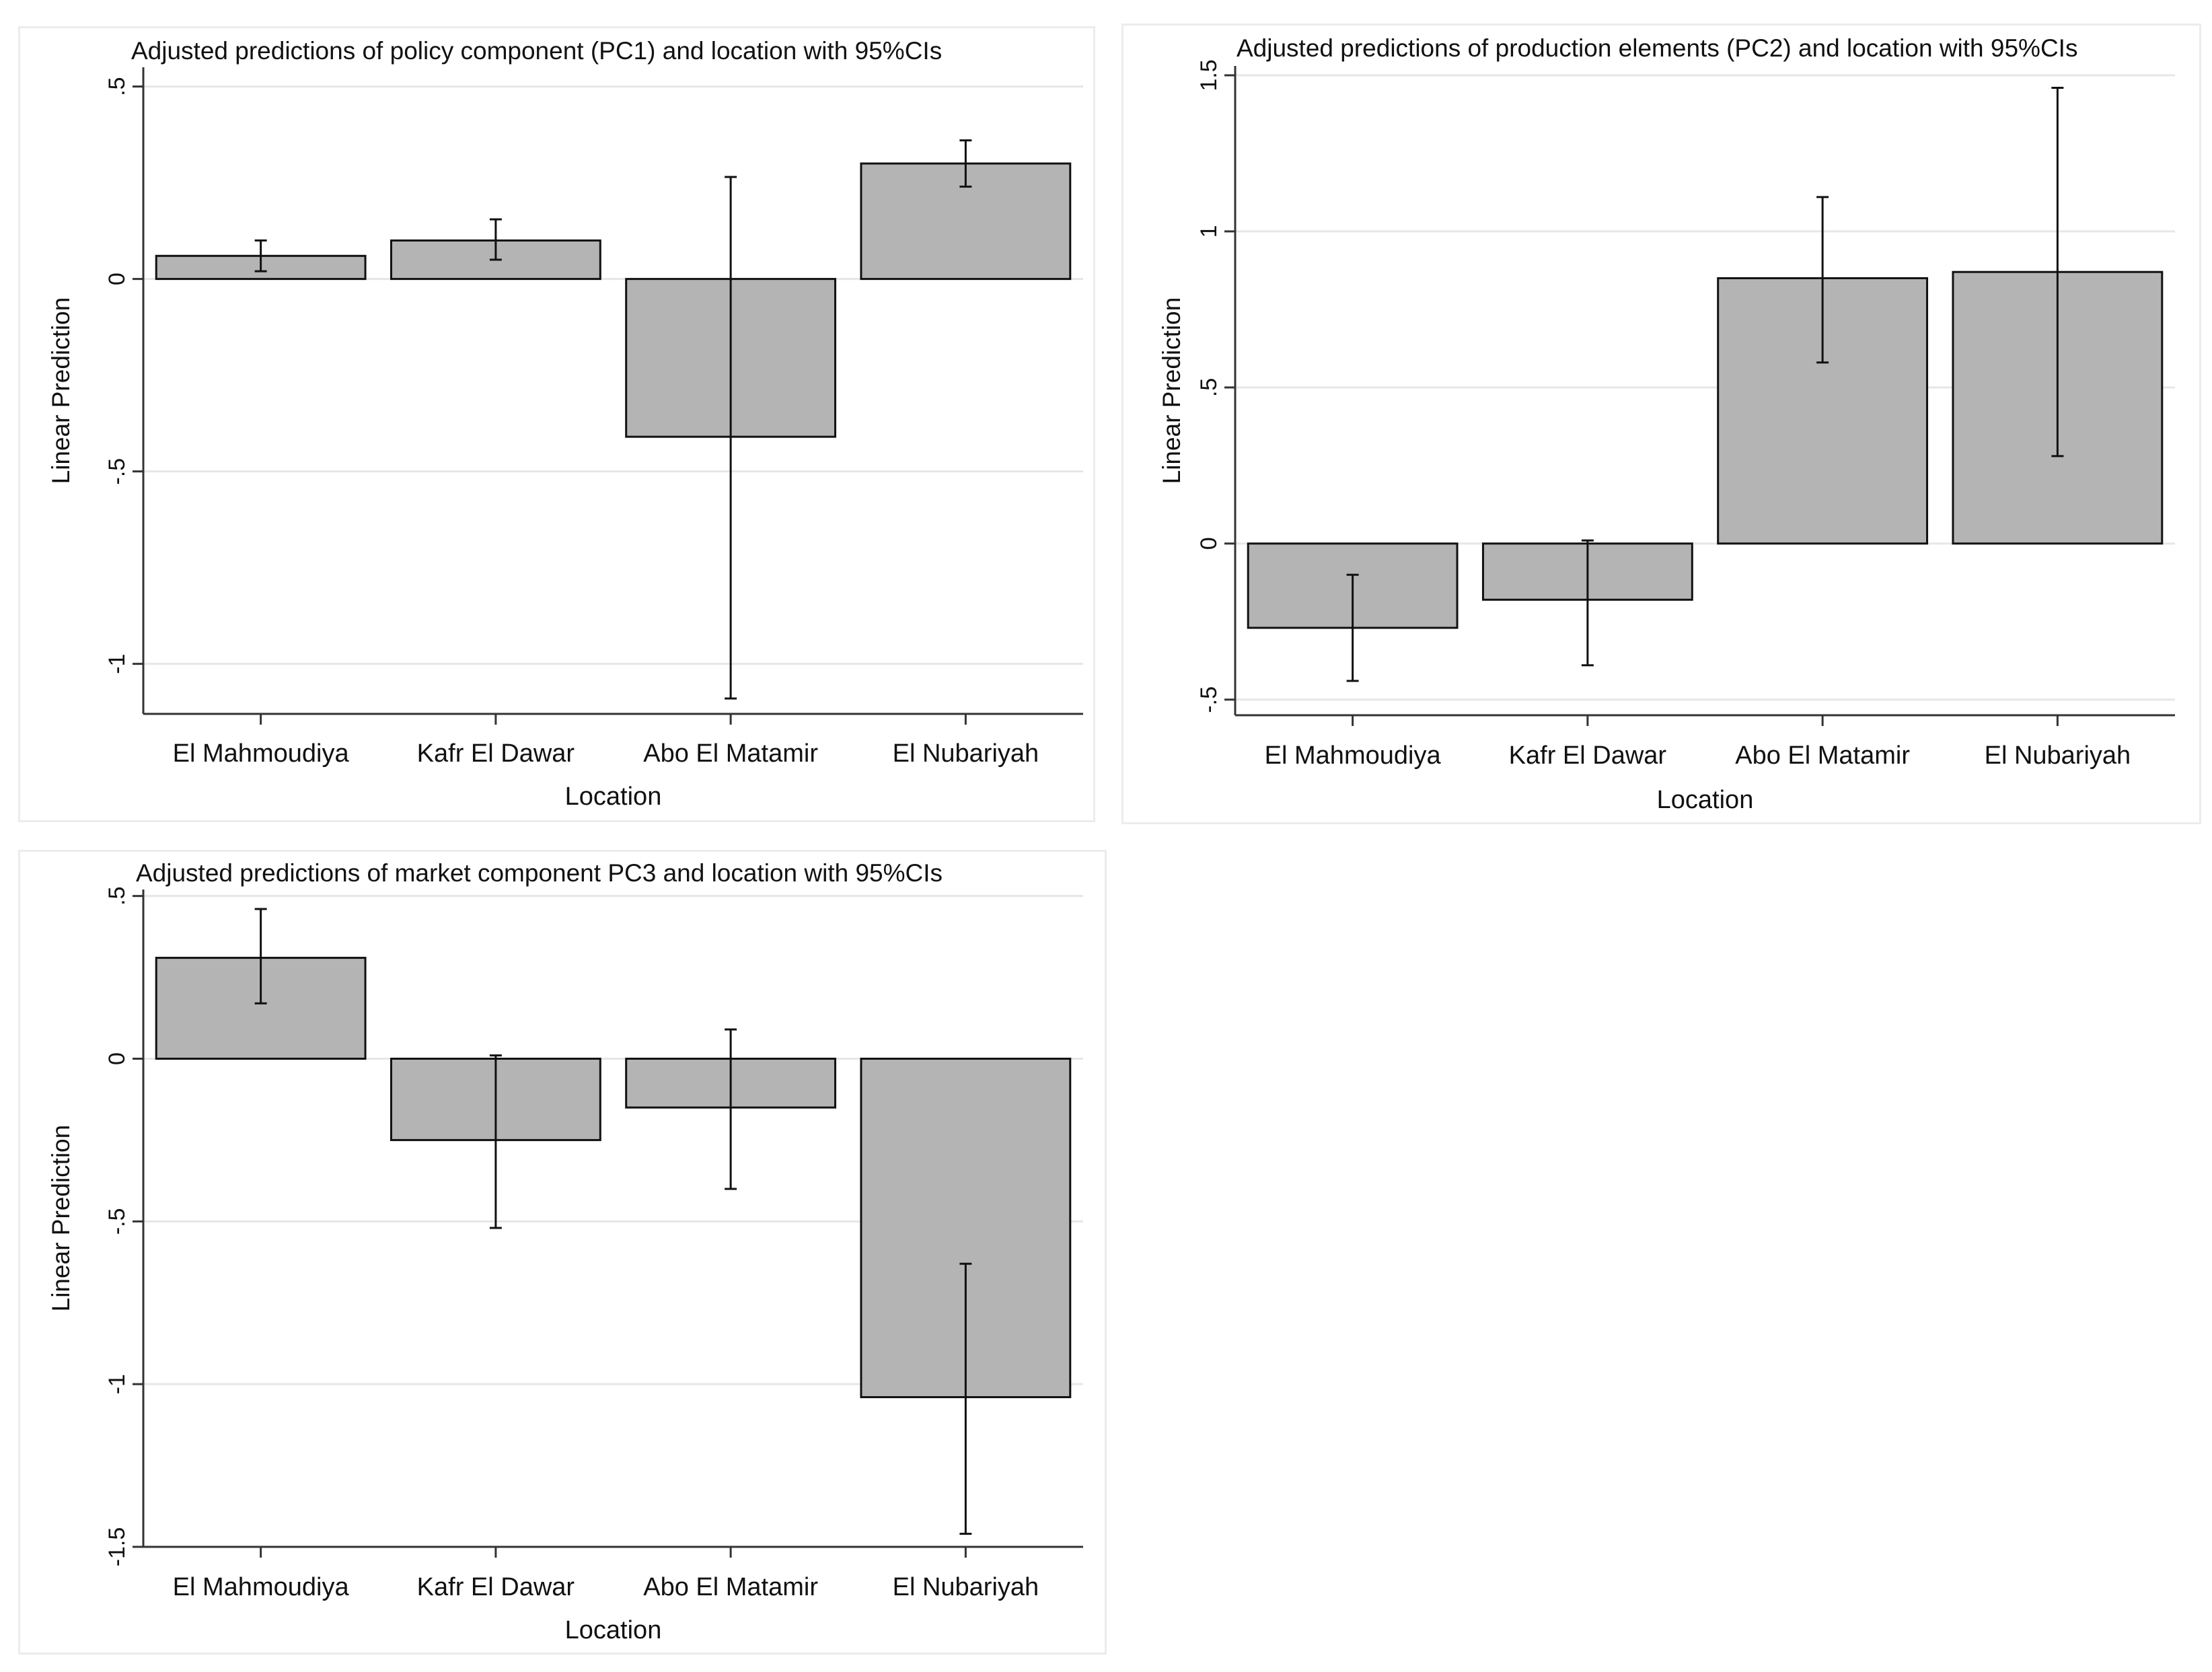 The height and width of the screenshot is (1672, 2212). What do you see at coordinates (117, 1547) in the screenshot?
I see `y-tick-label: -1.5` at bounding box center [117, 1547].